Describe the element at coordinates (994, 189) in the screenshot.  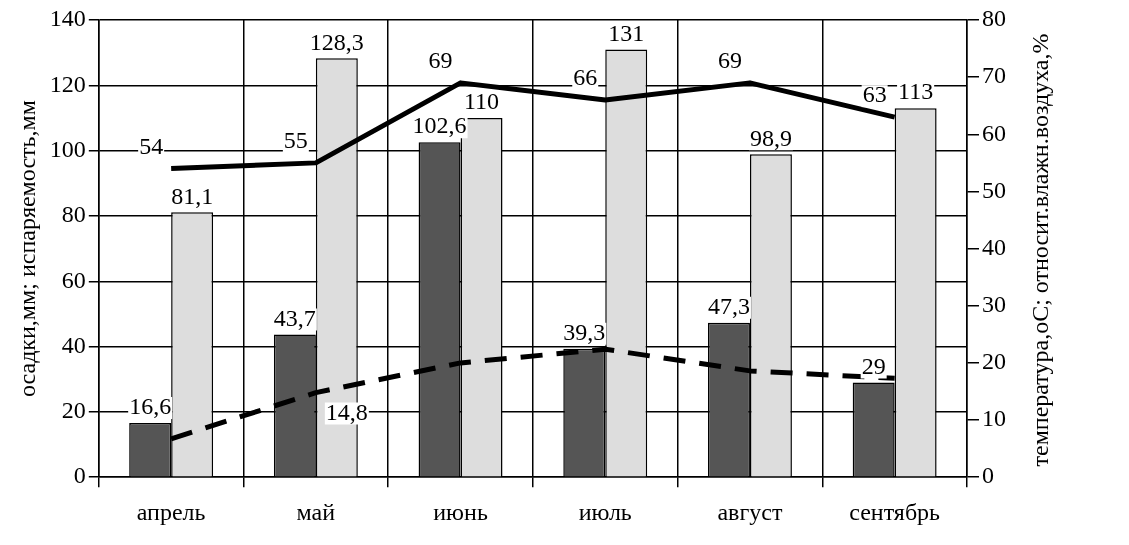
I see `y2-tick-label: 50` at that location.